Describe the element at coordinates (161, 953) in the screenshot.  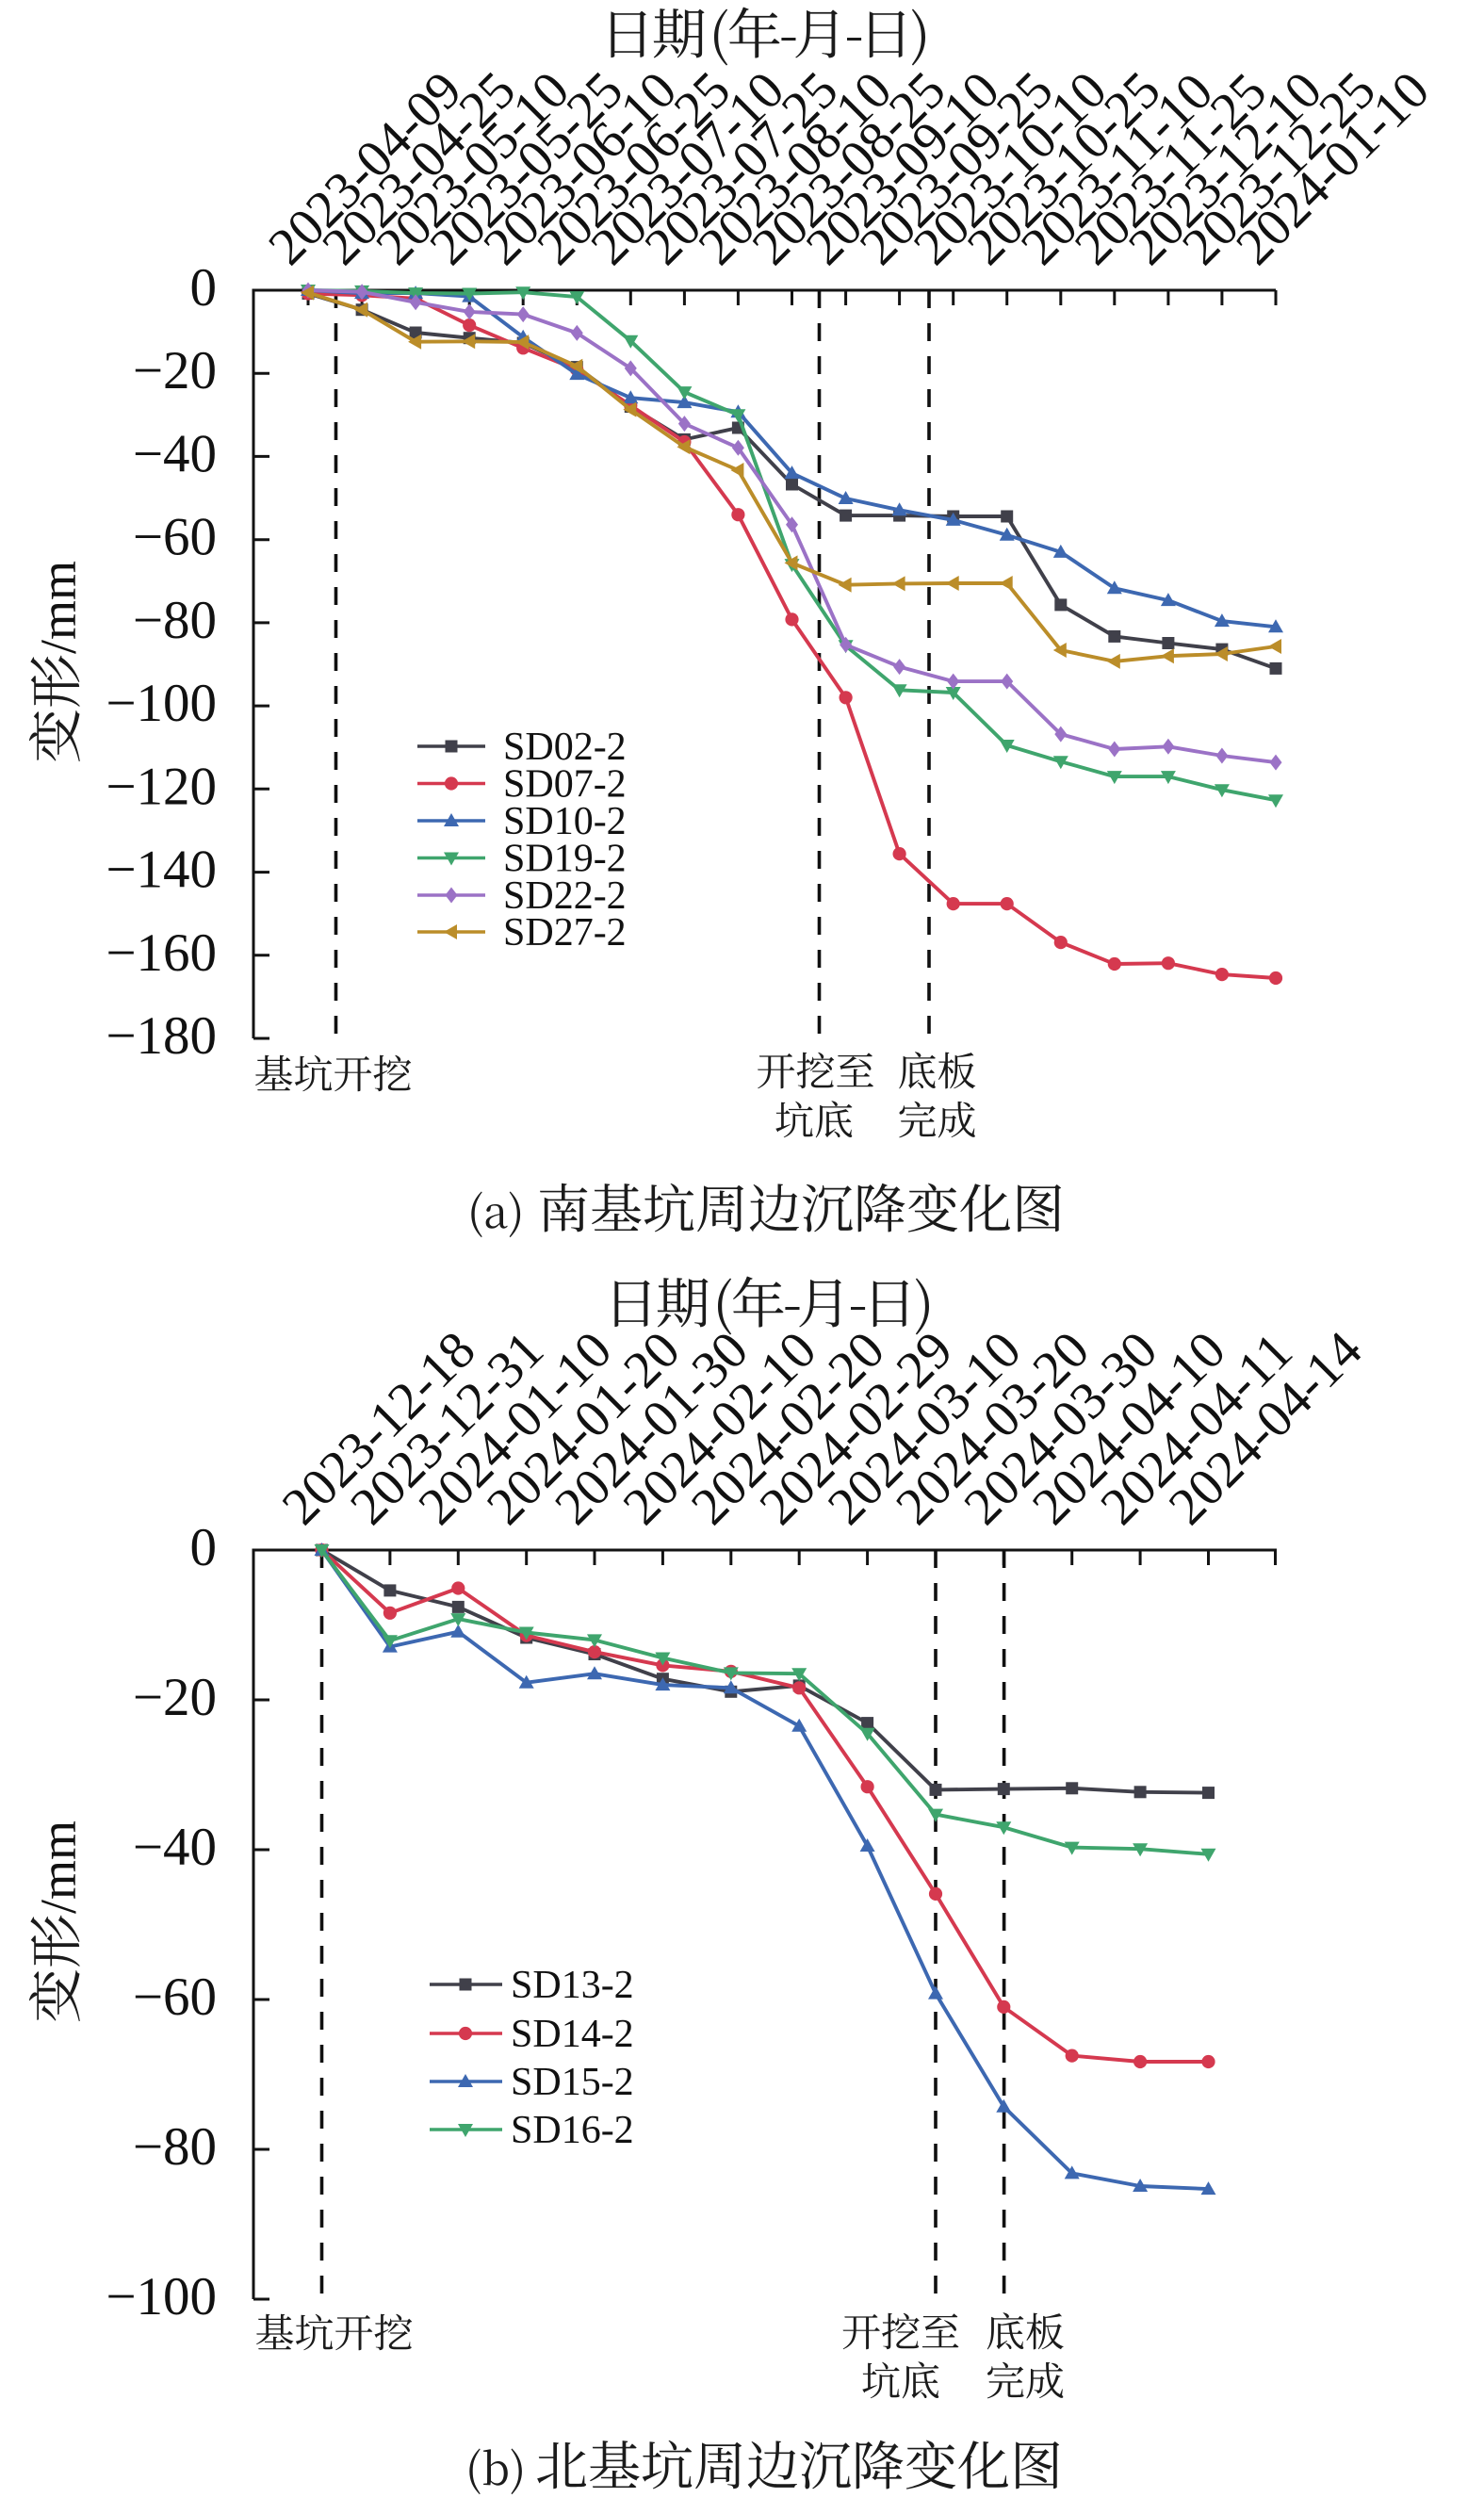
I see `svg-text: −160` at that location.